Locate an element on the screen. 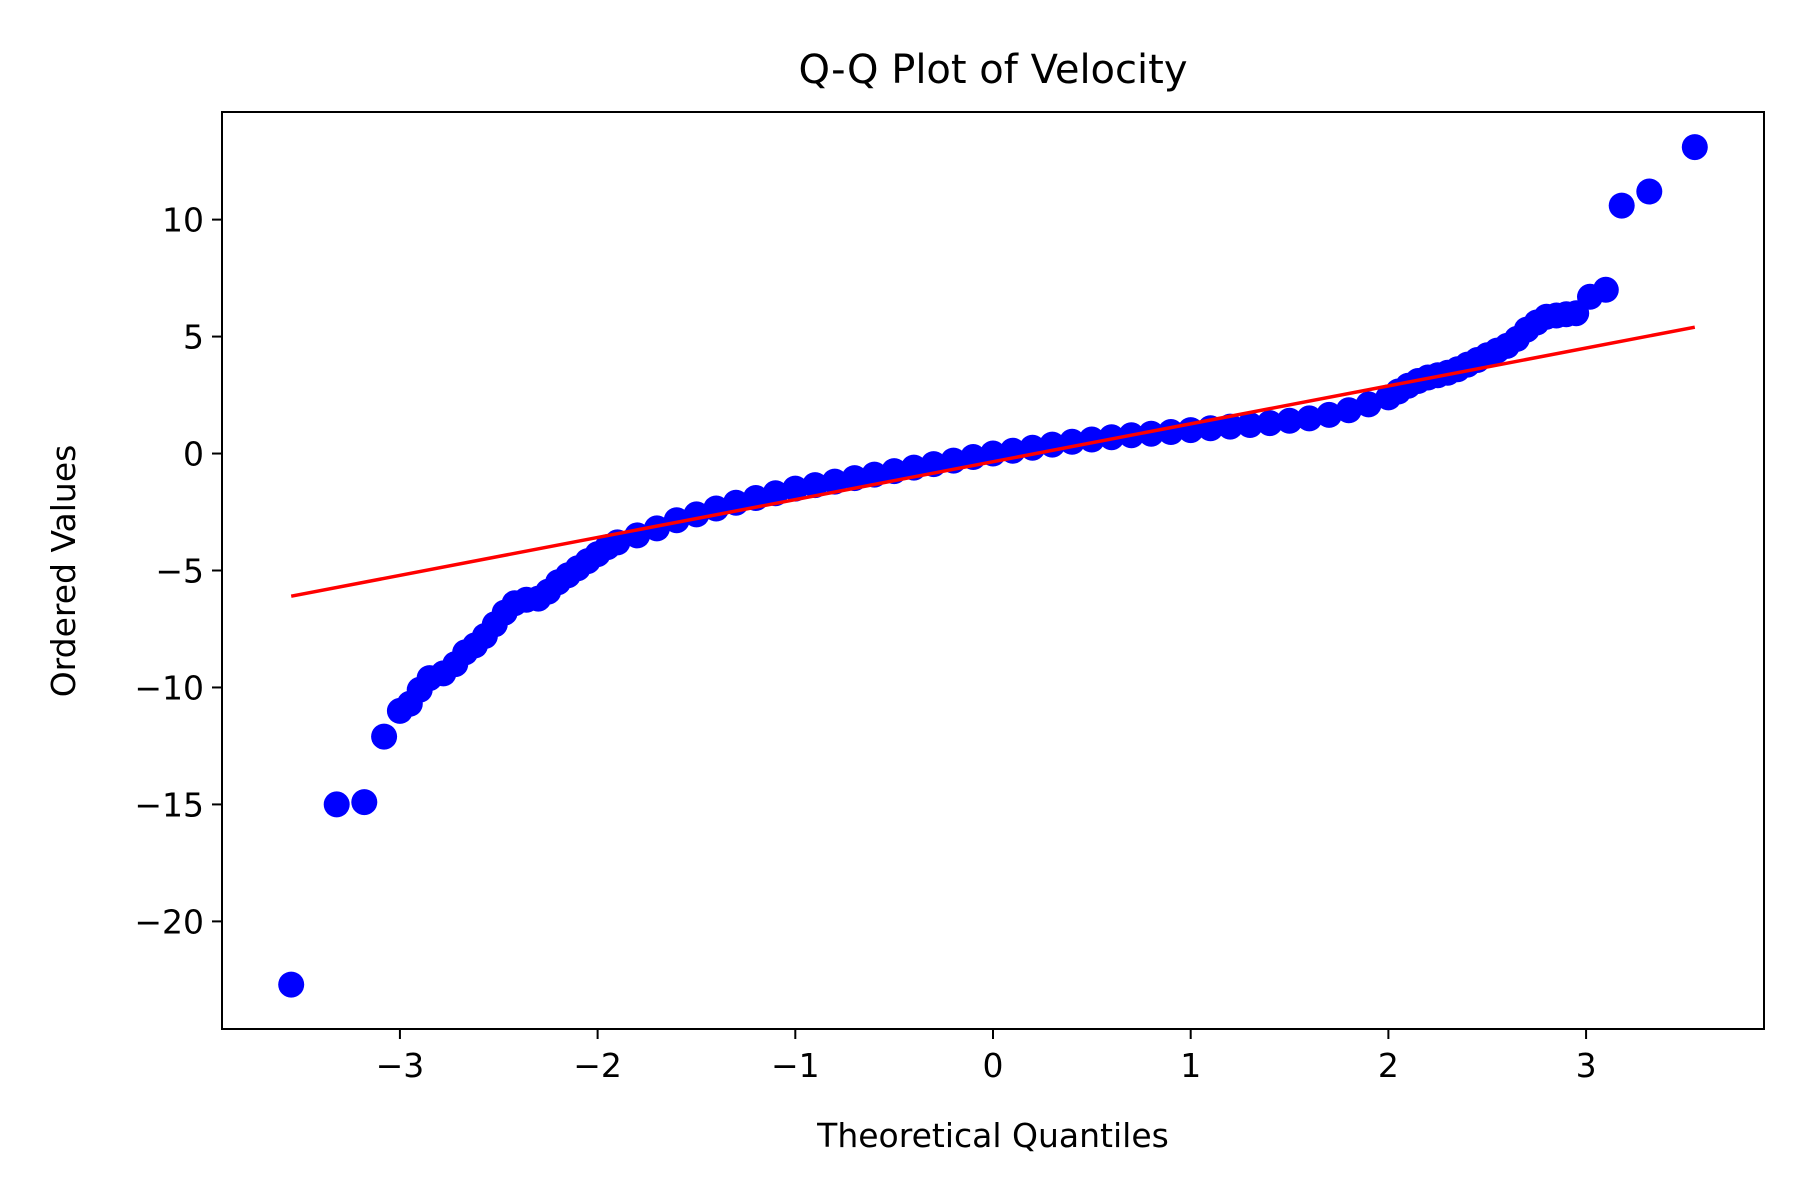 The image size is (1800, 1200). x-axis-ticks: −3 −2 −1 0 1 2 3 is located at coordinates (986, 1057).